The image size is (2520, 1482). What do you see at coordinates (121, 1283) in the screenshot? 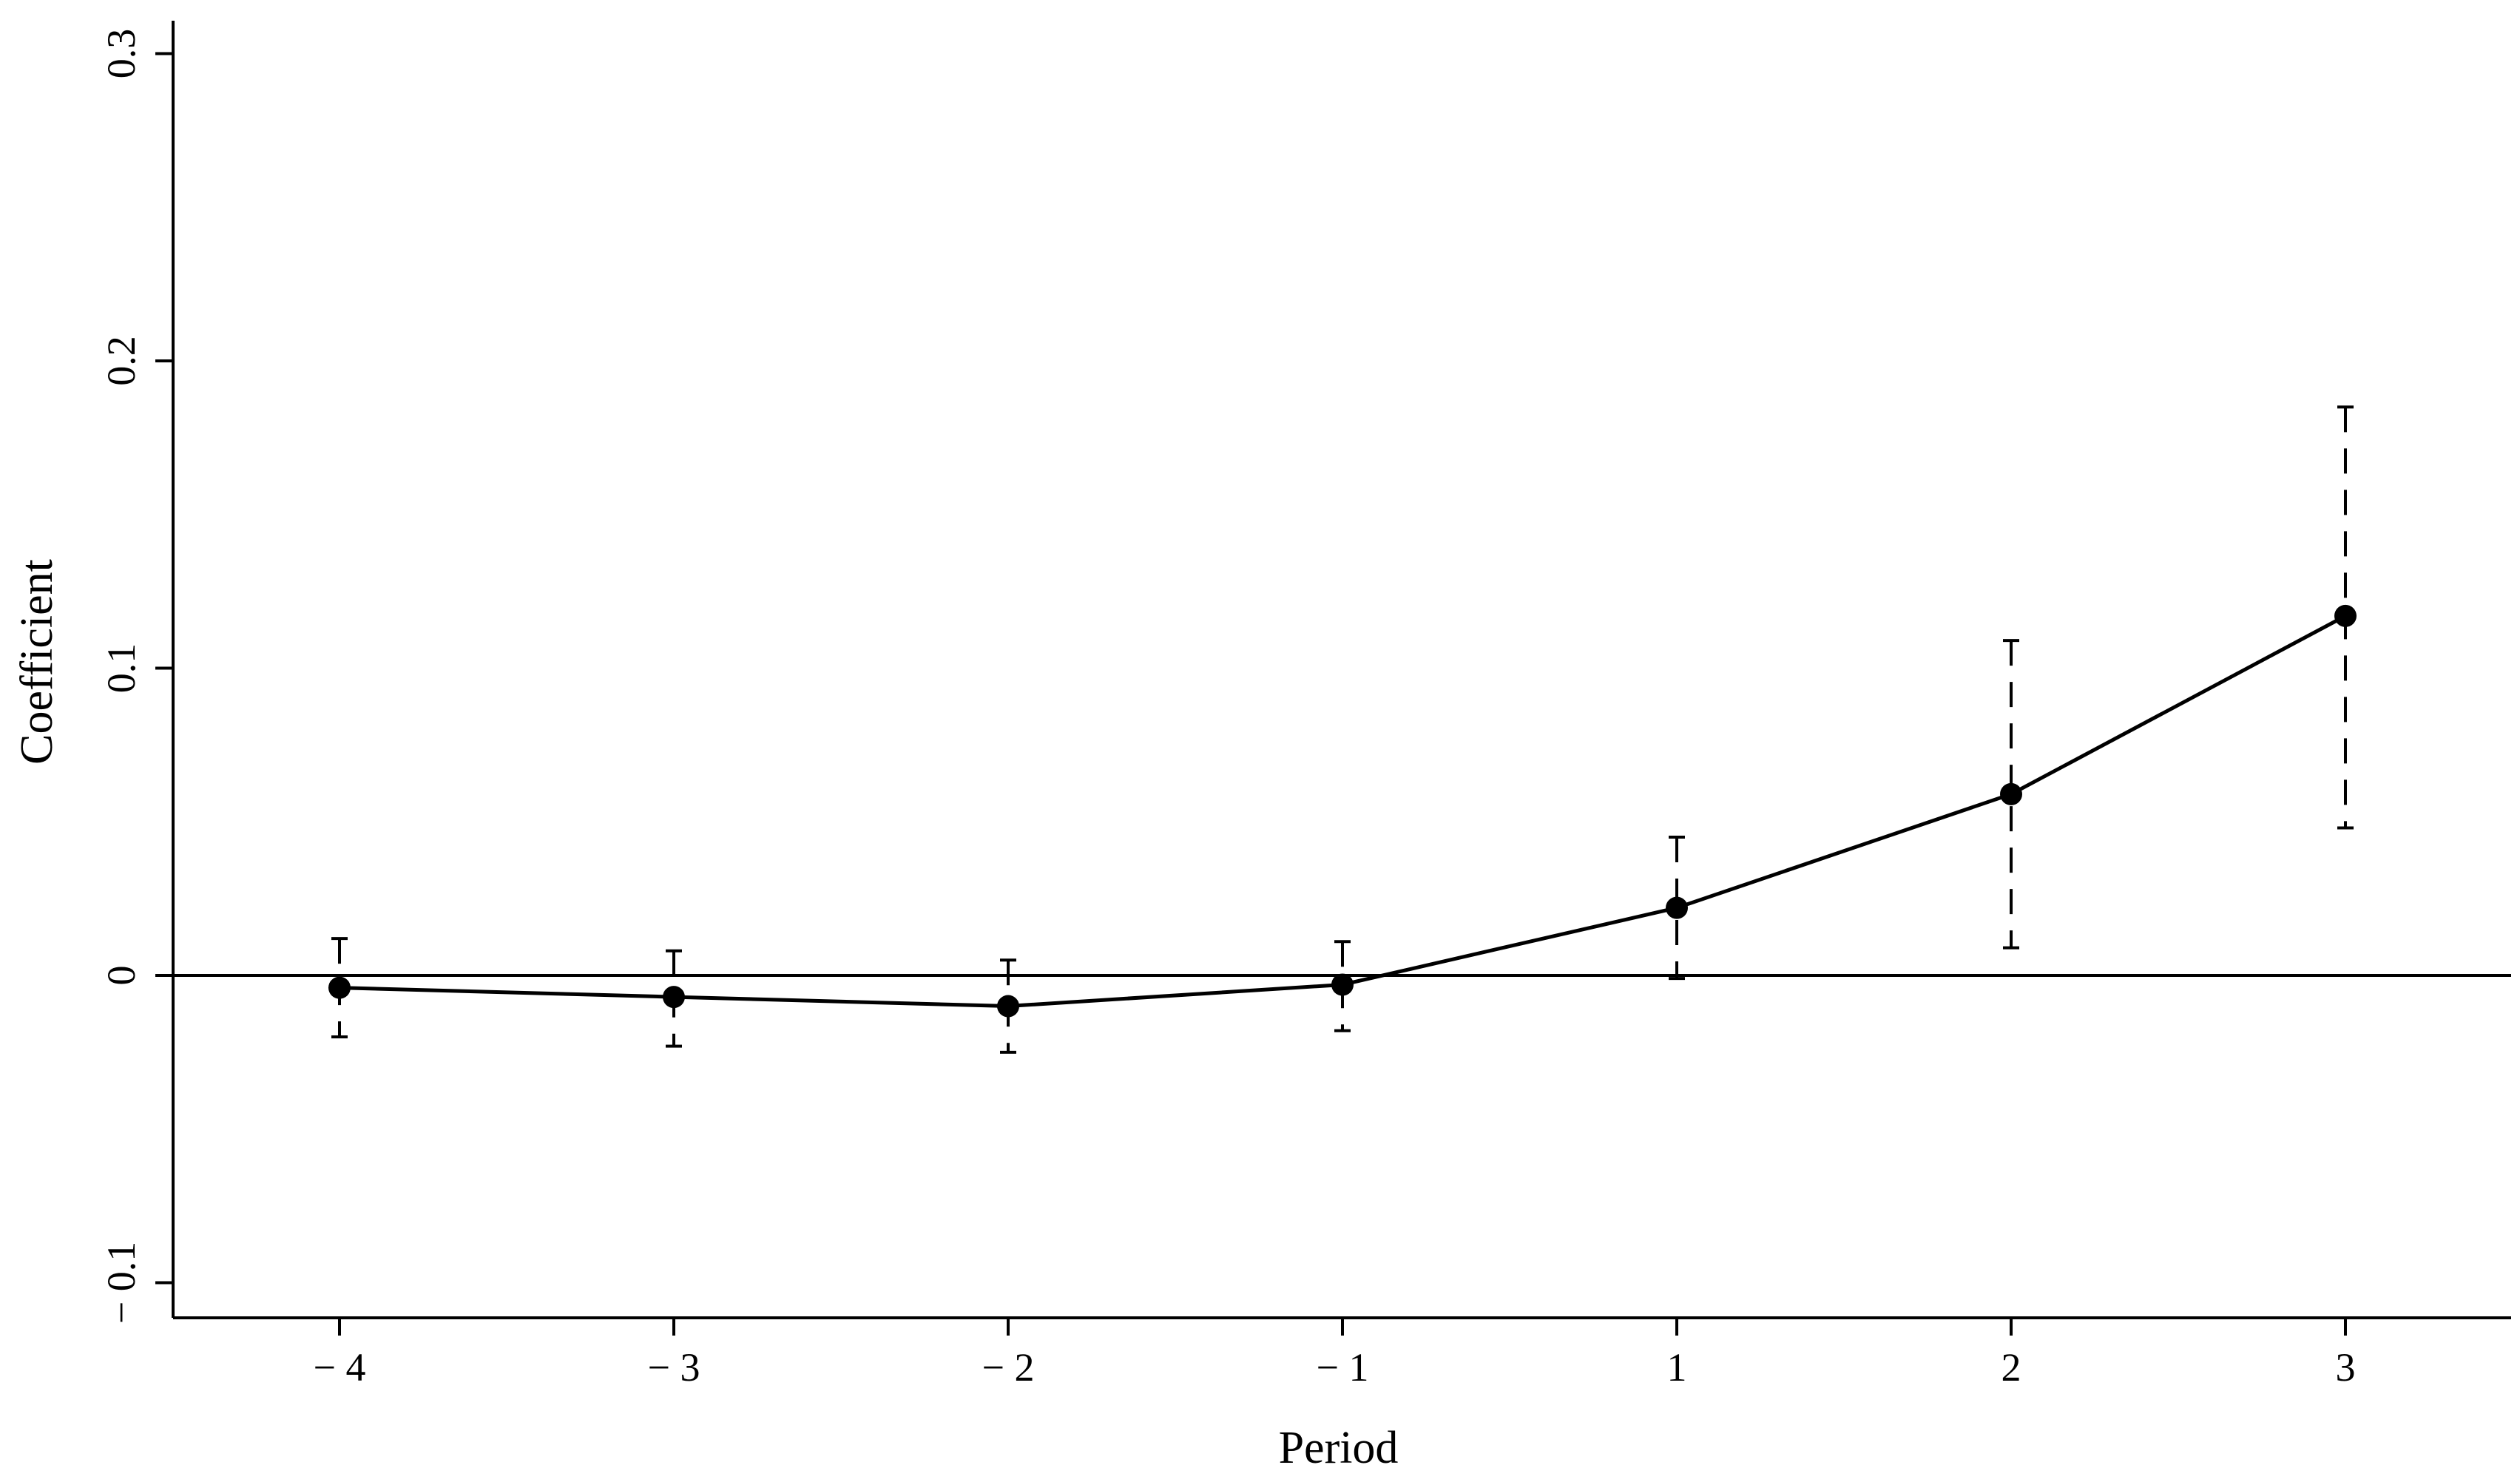
I see `y-tick-label: − 0.1` at bounding box center [121, 1283].